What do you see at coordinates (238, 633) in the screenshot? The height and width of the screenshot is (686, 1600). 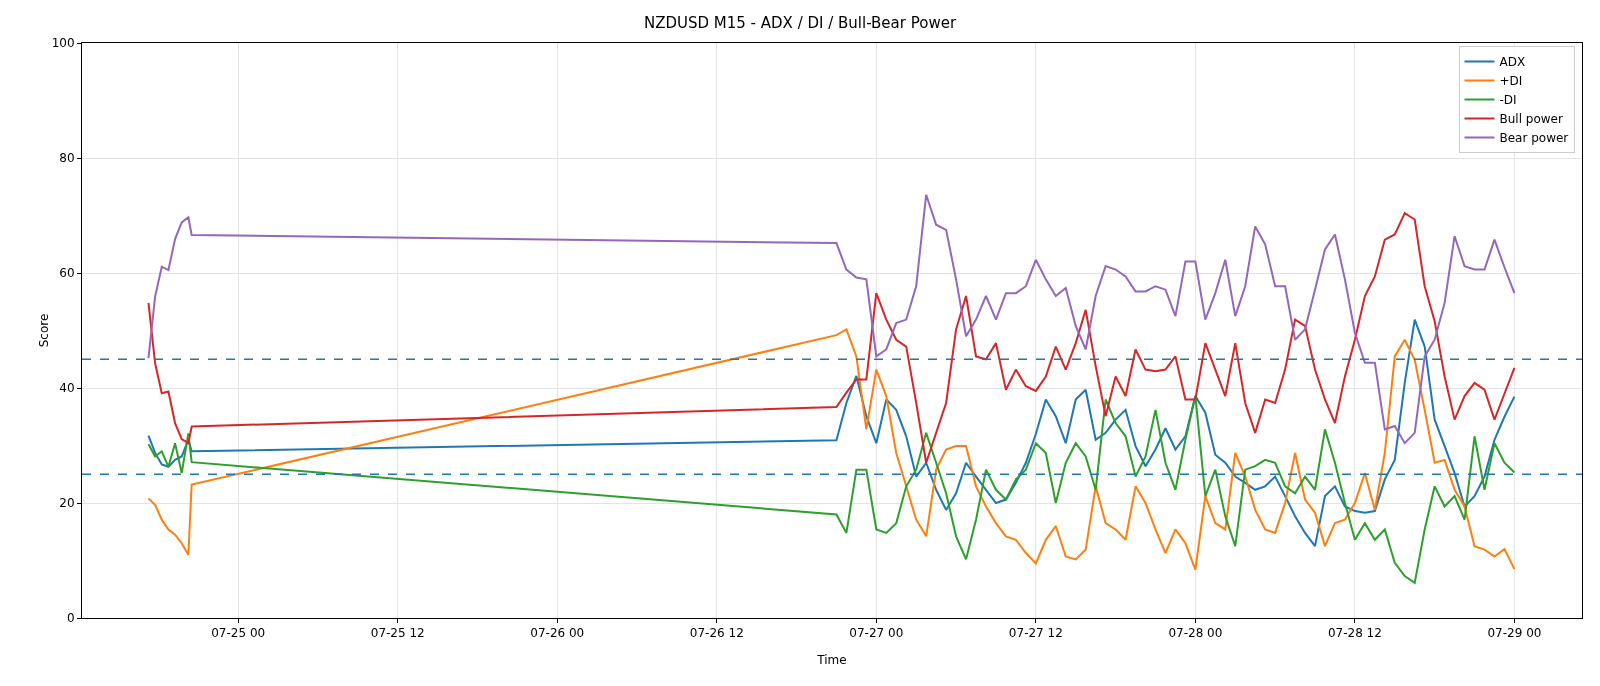 I see `x-tick-label: 07-25 00` at bounding box center [238, 633].